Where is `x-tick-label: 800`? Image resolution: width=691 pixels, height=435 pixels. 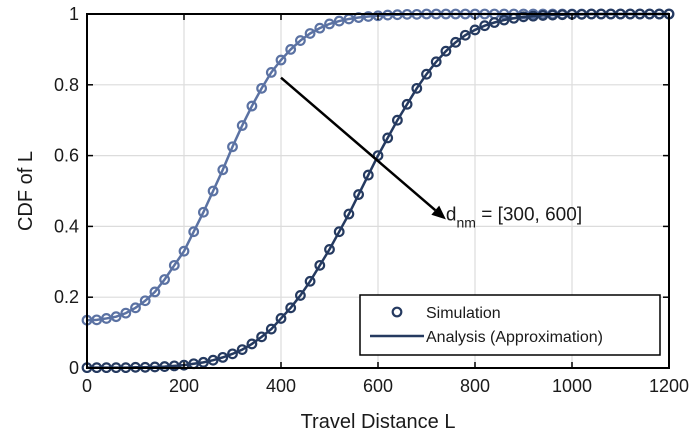
x-tick-label: 800 is located at coordinates (475, 386).